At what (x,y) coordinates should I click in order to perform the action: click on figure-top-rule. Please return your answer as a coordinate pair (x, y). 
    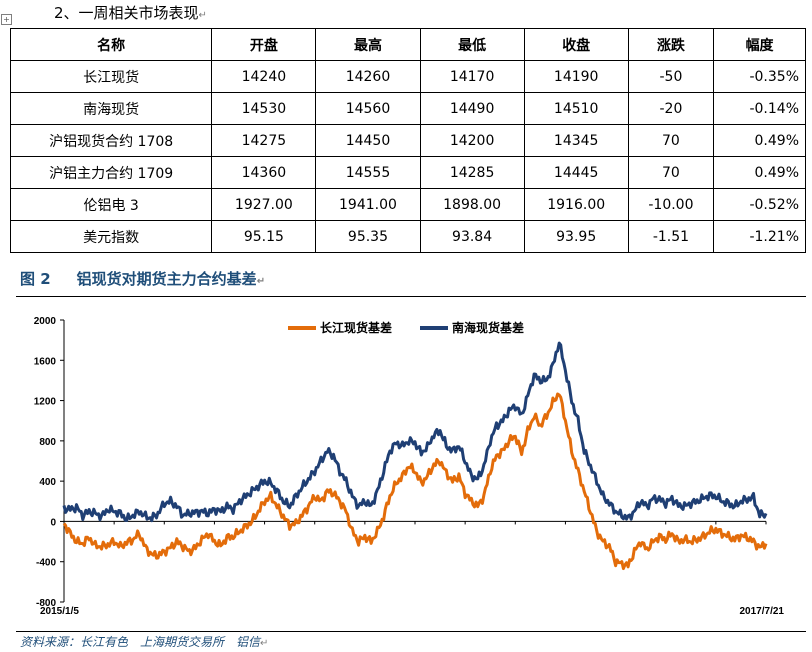
    Looking at the image, I should click on (411, 296).